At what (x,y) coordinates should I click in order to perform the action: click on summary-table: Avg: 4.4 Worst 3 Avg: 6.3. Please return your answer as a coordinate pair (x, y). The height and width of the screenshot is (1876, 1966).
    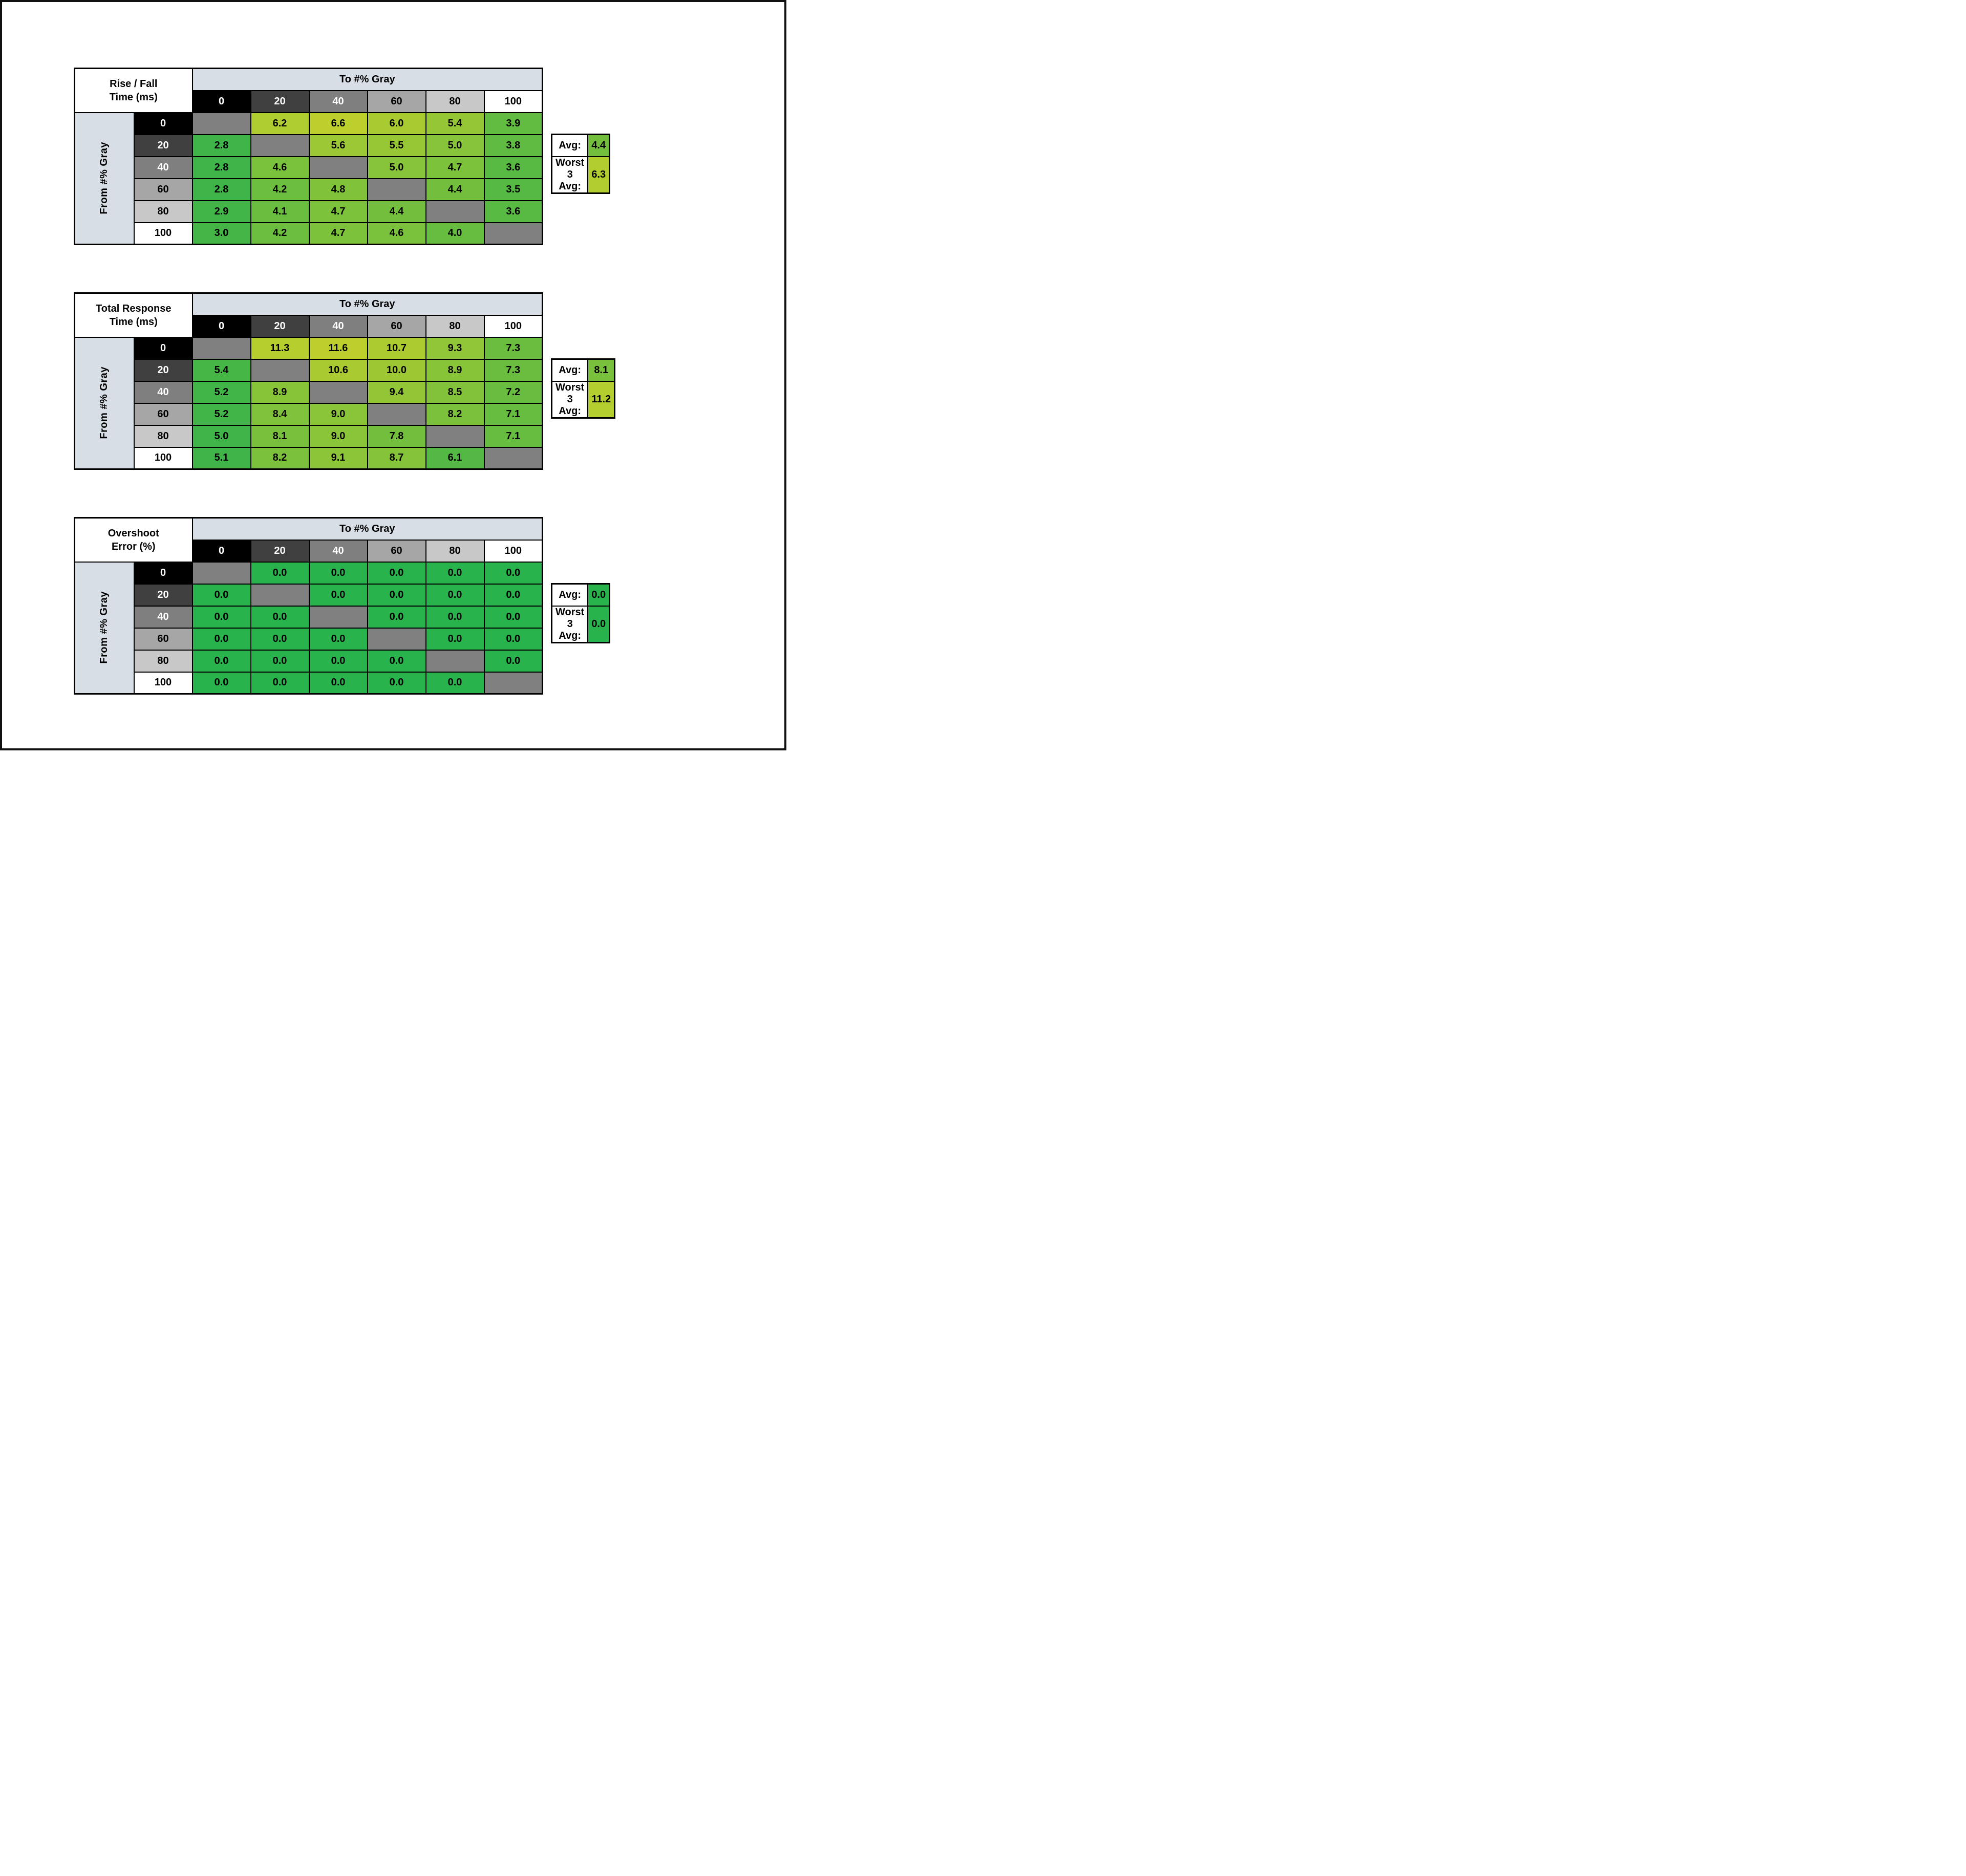
    Looking at the image, I should click on (581, 164).